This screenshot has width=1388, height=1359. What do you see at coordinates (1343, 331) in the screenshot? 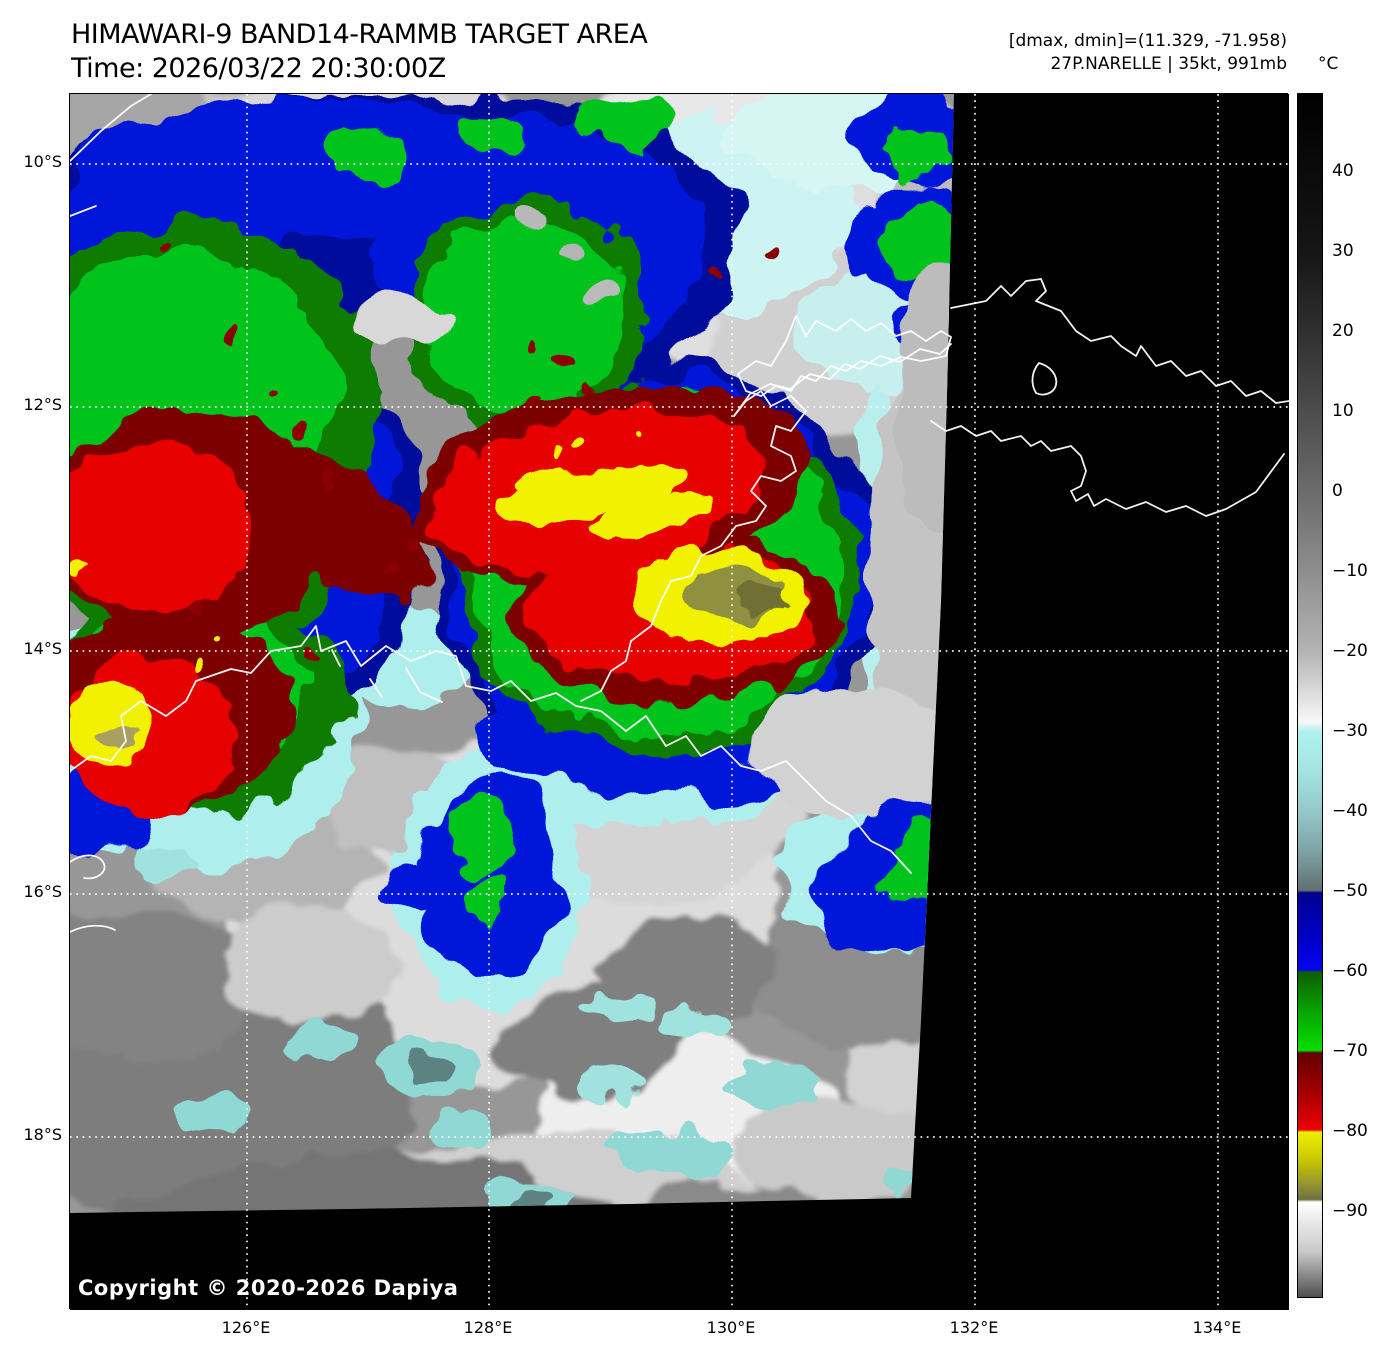
I see `cb-tick-20: 20` at bounding box center [1343, 331].